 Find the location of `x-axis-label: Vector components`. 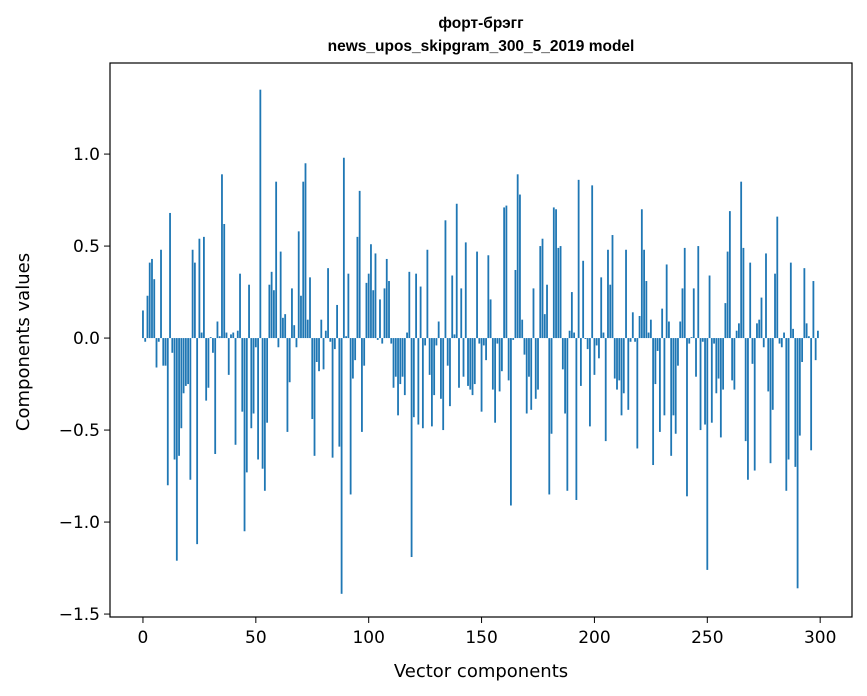

x-axis-label: Vector components is located at coordinates (481, 671).